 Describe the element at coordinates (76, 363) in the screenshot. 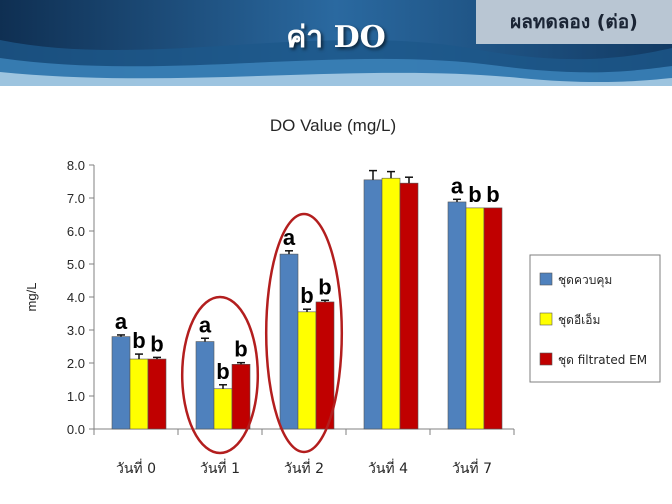

I see `y-tick-label: 2.0` at that location.